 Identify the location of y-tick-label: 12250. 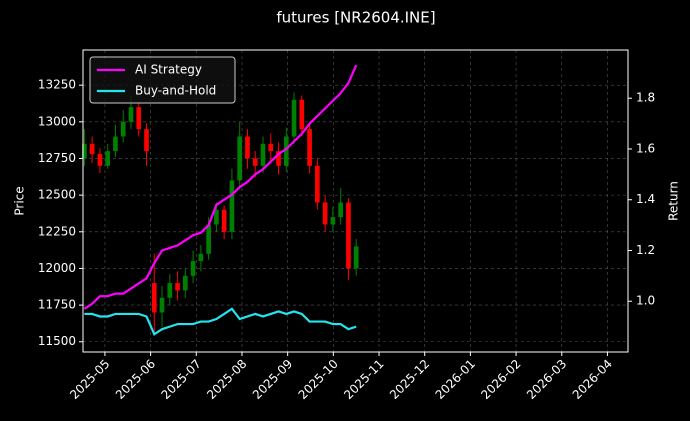
(57, 231).